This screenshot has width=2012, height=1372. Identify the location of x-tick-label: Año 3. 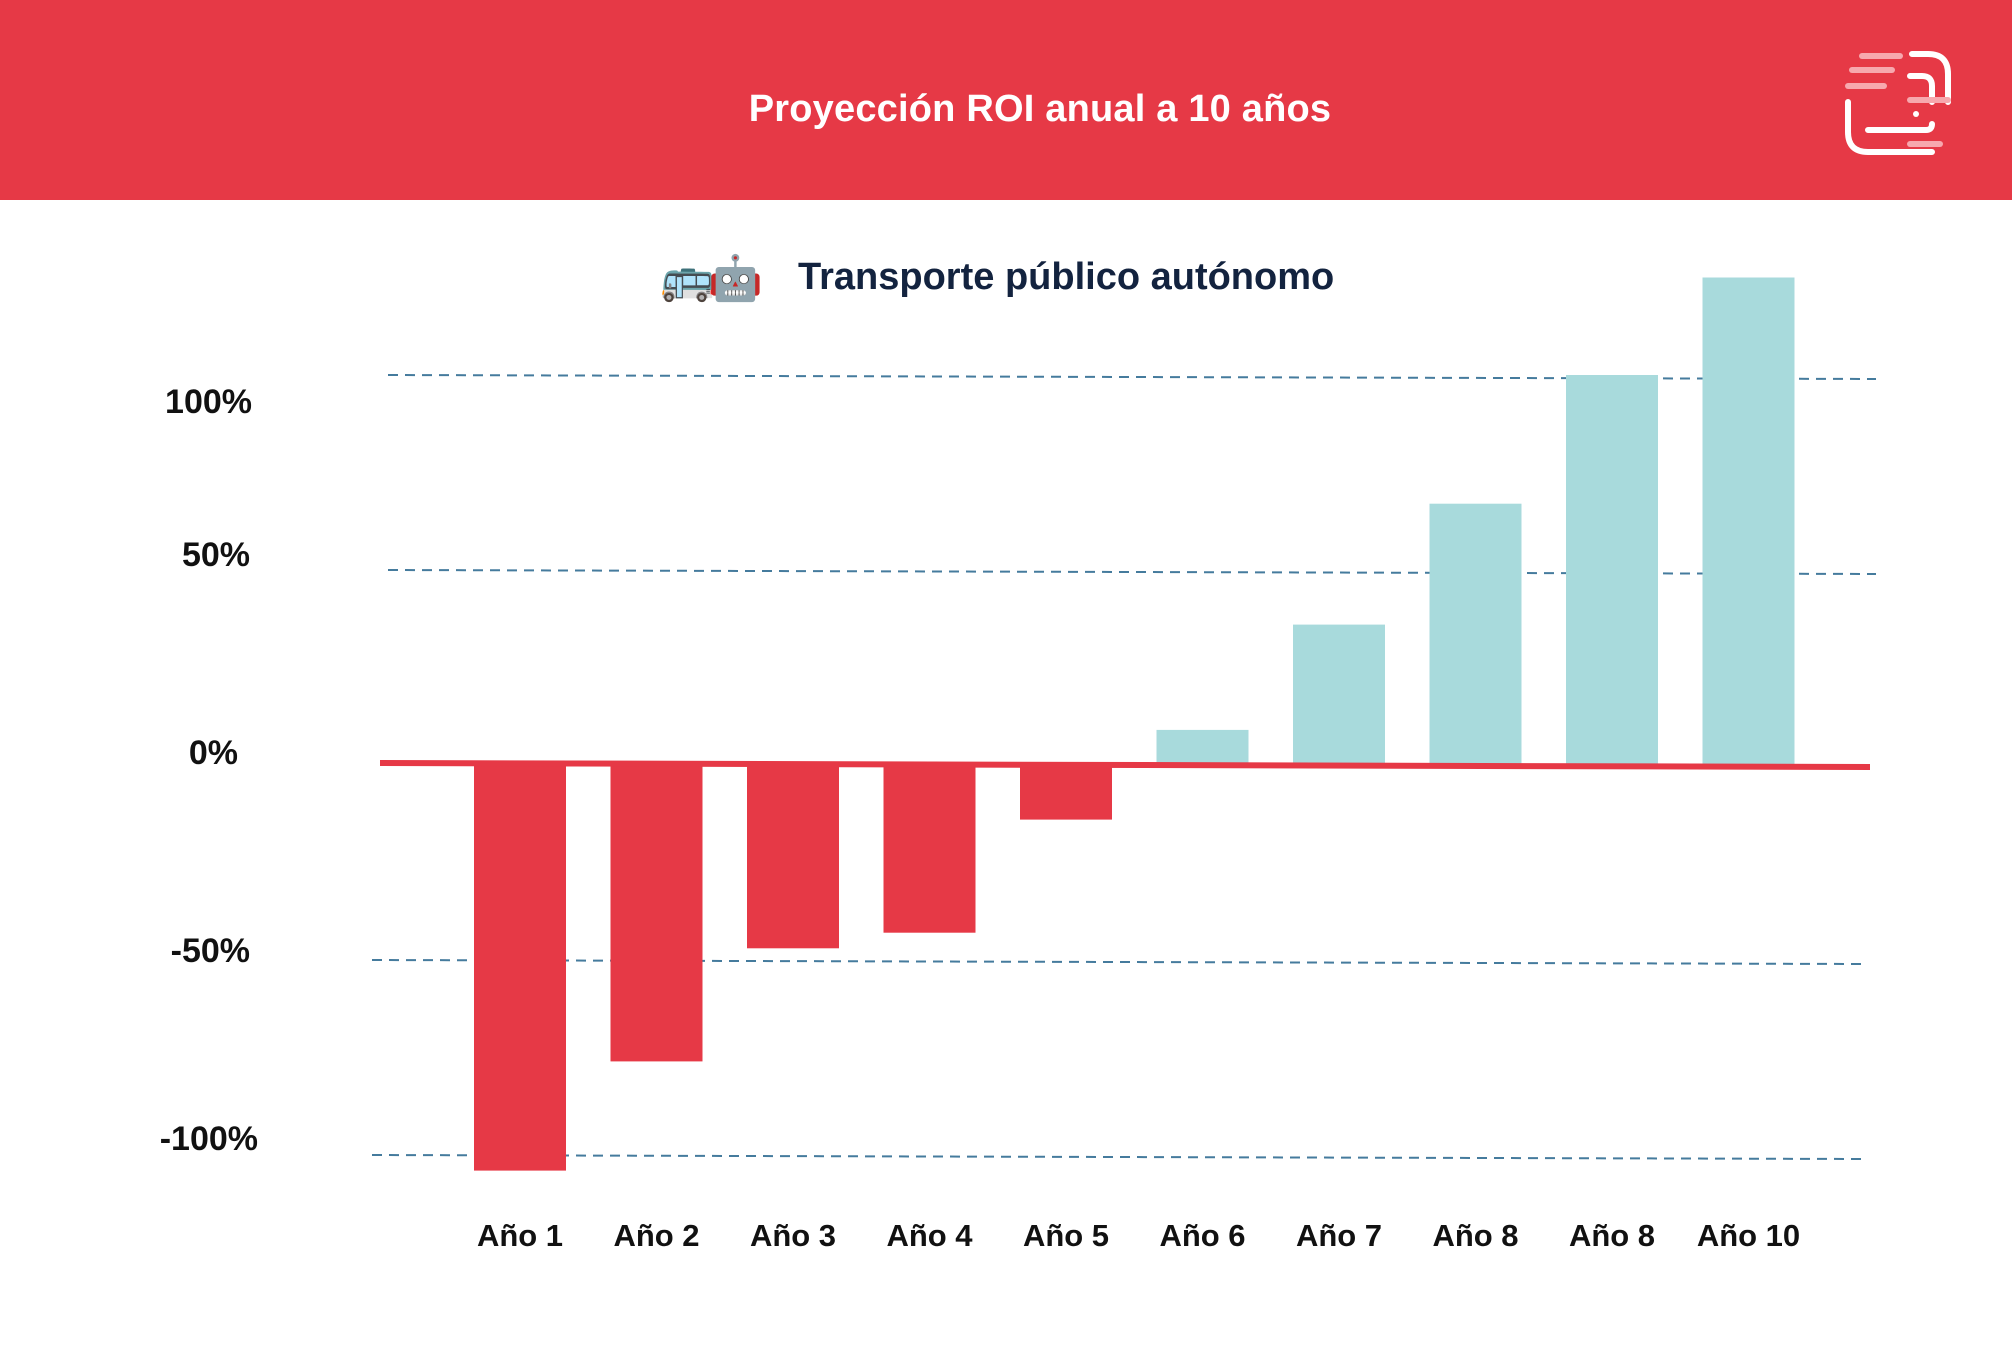
(793, 1235).